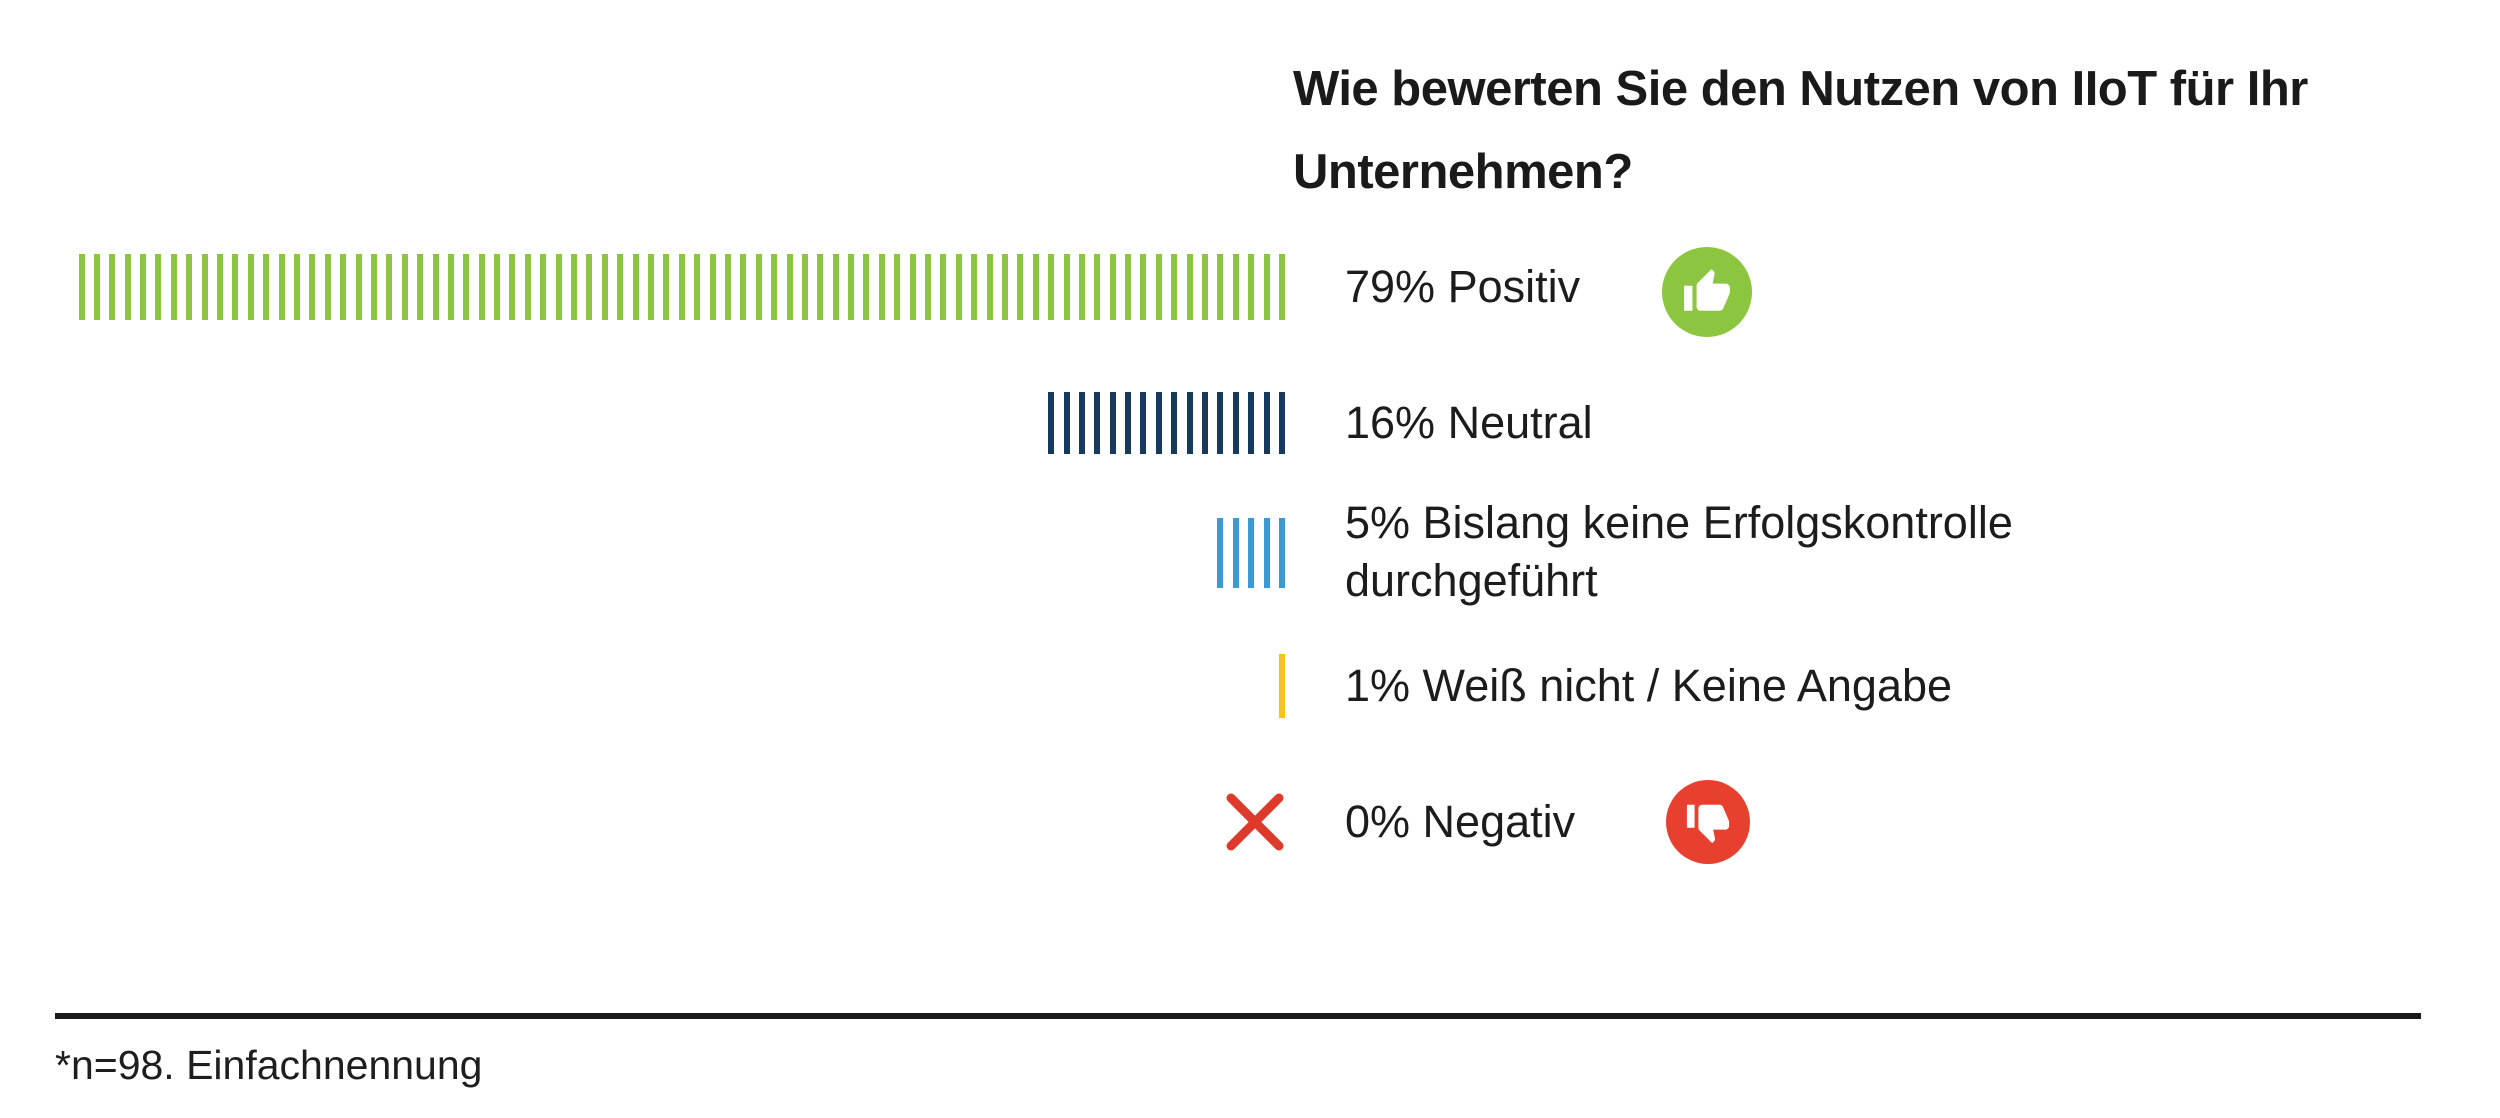 The image size is (2500, 1118). I want to click on tally-bars-weiss-nicht, so click(642, 686).